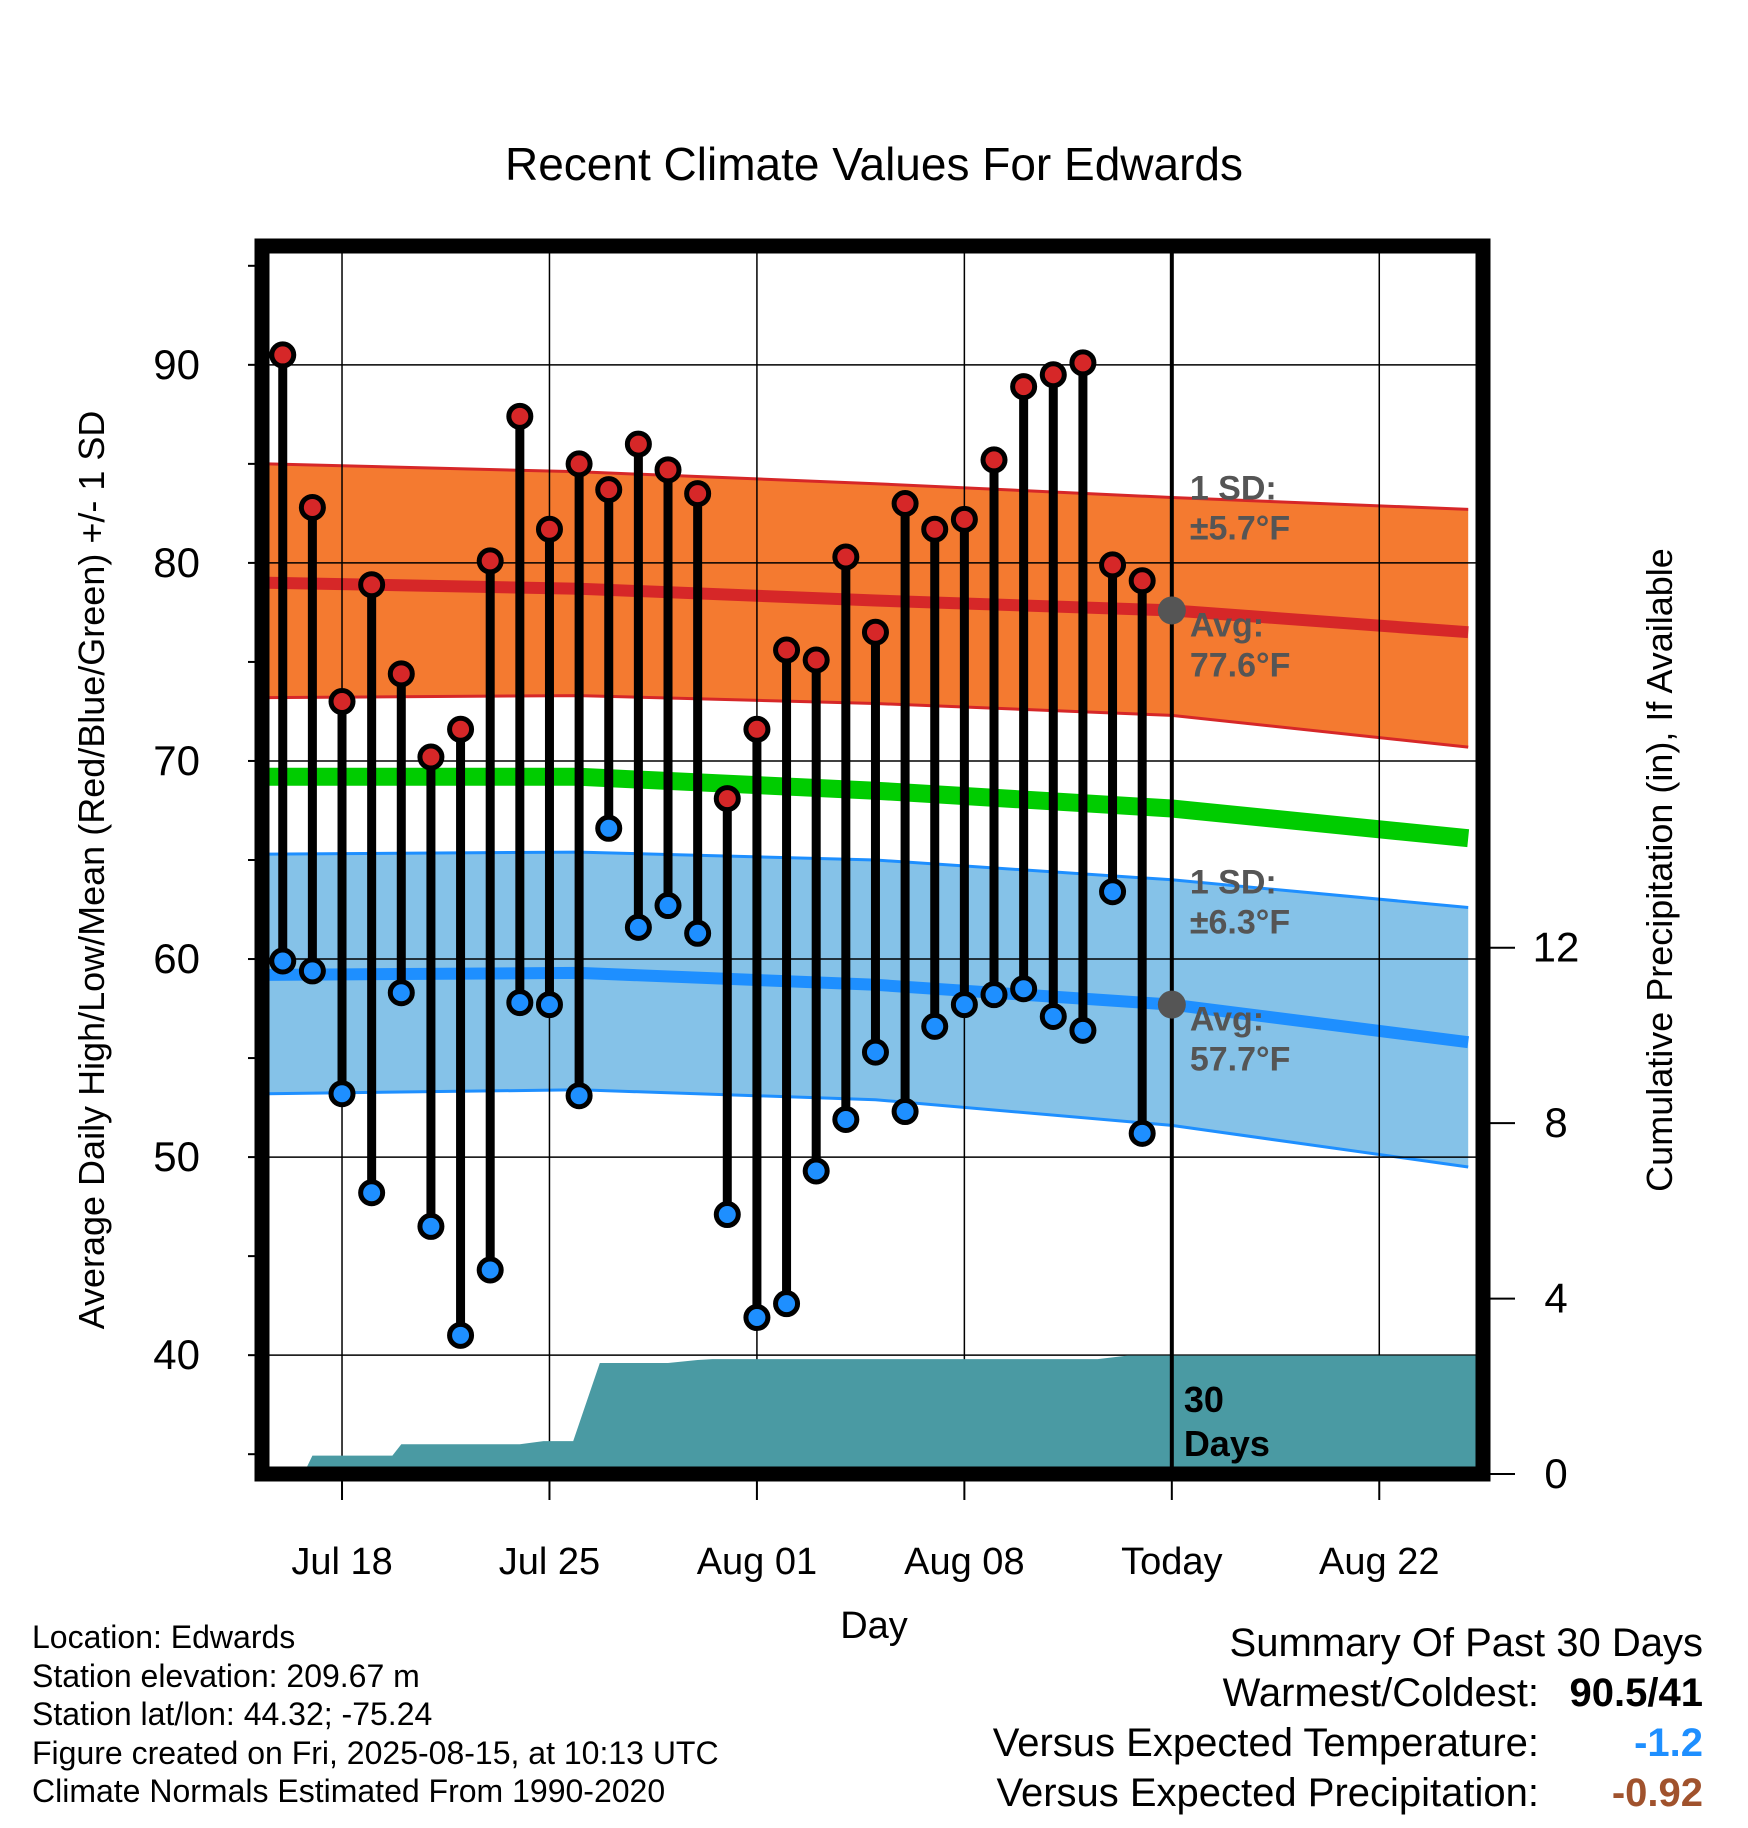  What do you see at coordinates (349, 1791) in the screenshot?
I see `normals-text: Climate Normals Estimated From 1990-2020` at bounding box center [349, 1791].